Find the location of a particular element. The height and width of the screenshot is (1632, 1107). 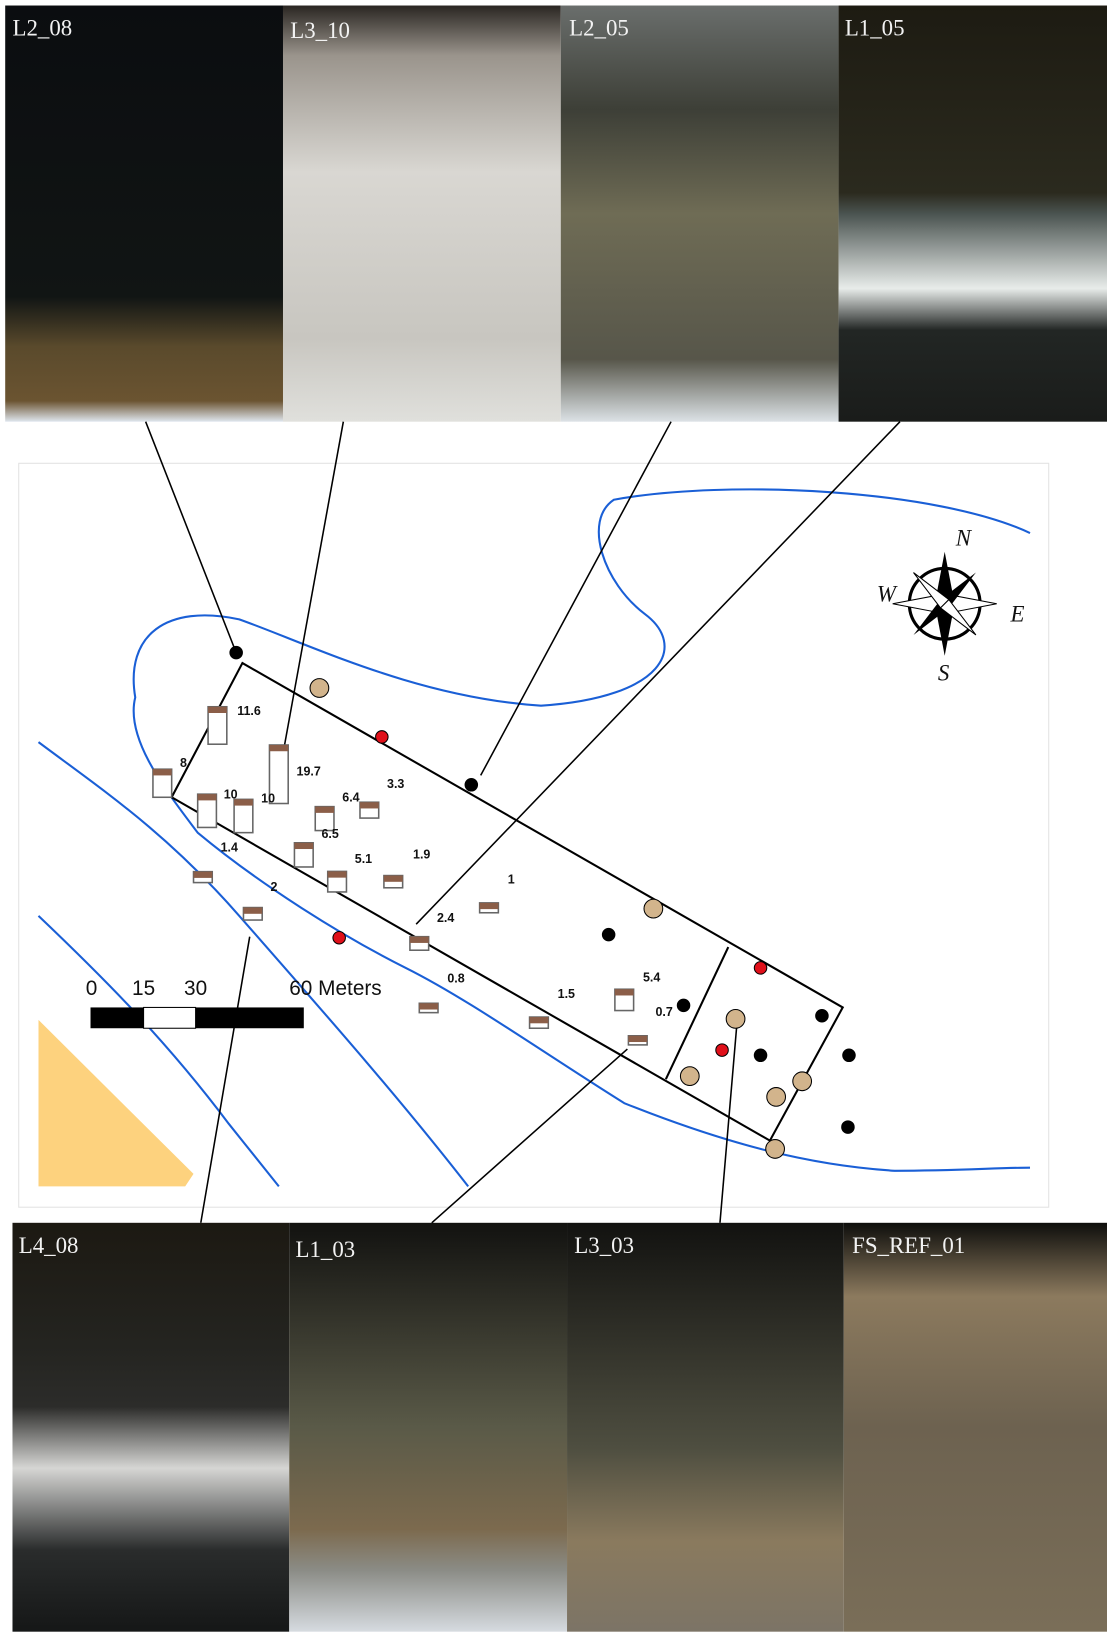

compass: N S E W is located at coordinates (951, 605).